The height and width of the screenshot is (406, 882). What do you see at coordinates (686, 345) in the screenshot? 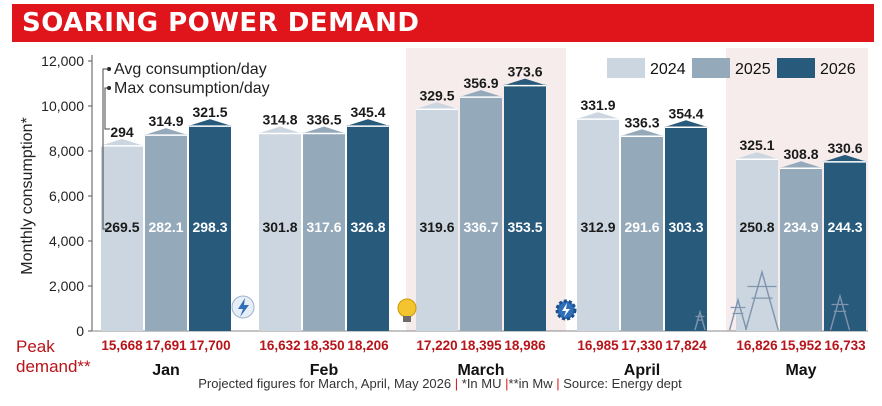
I see `peak-demand-value: 17,824` at bounding box center [686, 345].